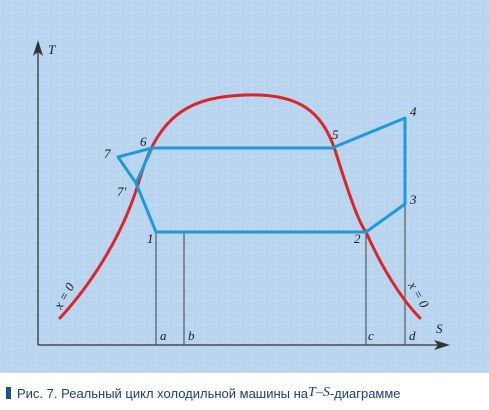  Describe the element at coordinates (357, 238) in the screenshot. I see `point-label-2: 2` at that location.